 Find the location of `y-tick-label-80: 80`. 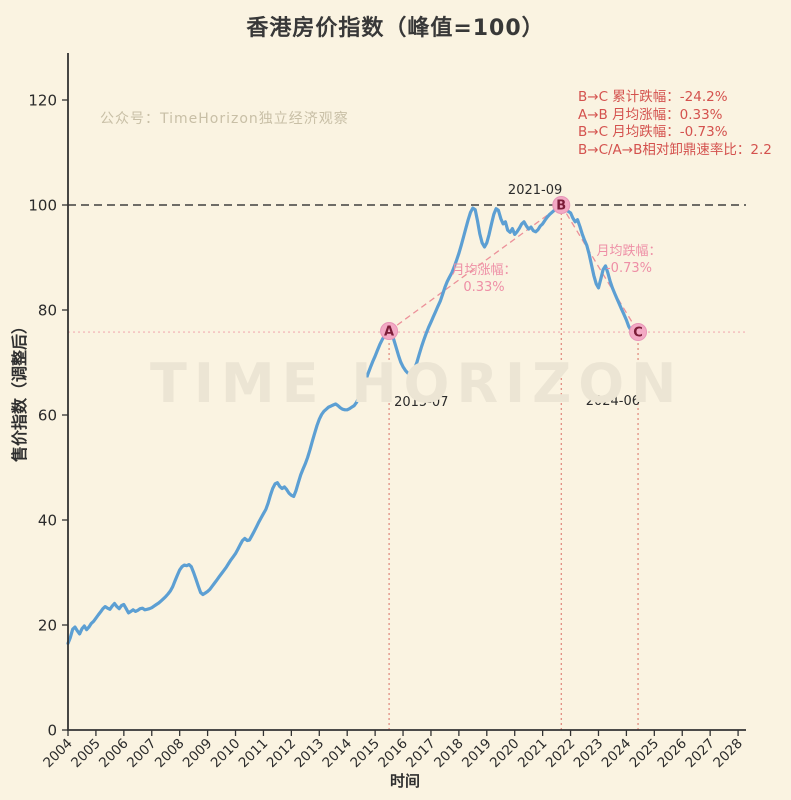

y-tick-label-80: 80 is located at coordinates (47, 311).